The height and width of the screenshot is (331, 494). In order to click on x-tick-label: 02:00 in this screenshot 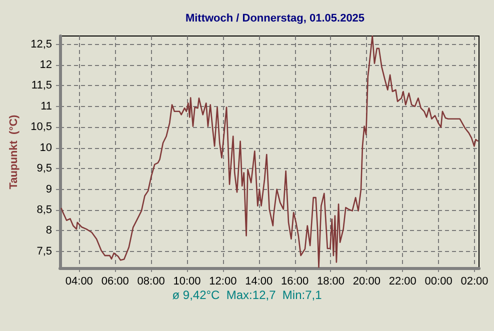, I will do `click(474, 282)`.